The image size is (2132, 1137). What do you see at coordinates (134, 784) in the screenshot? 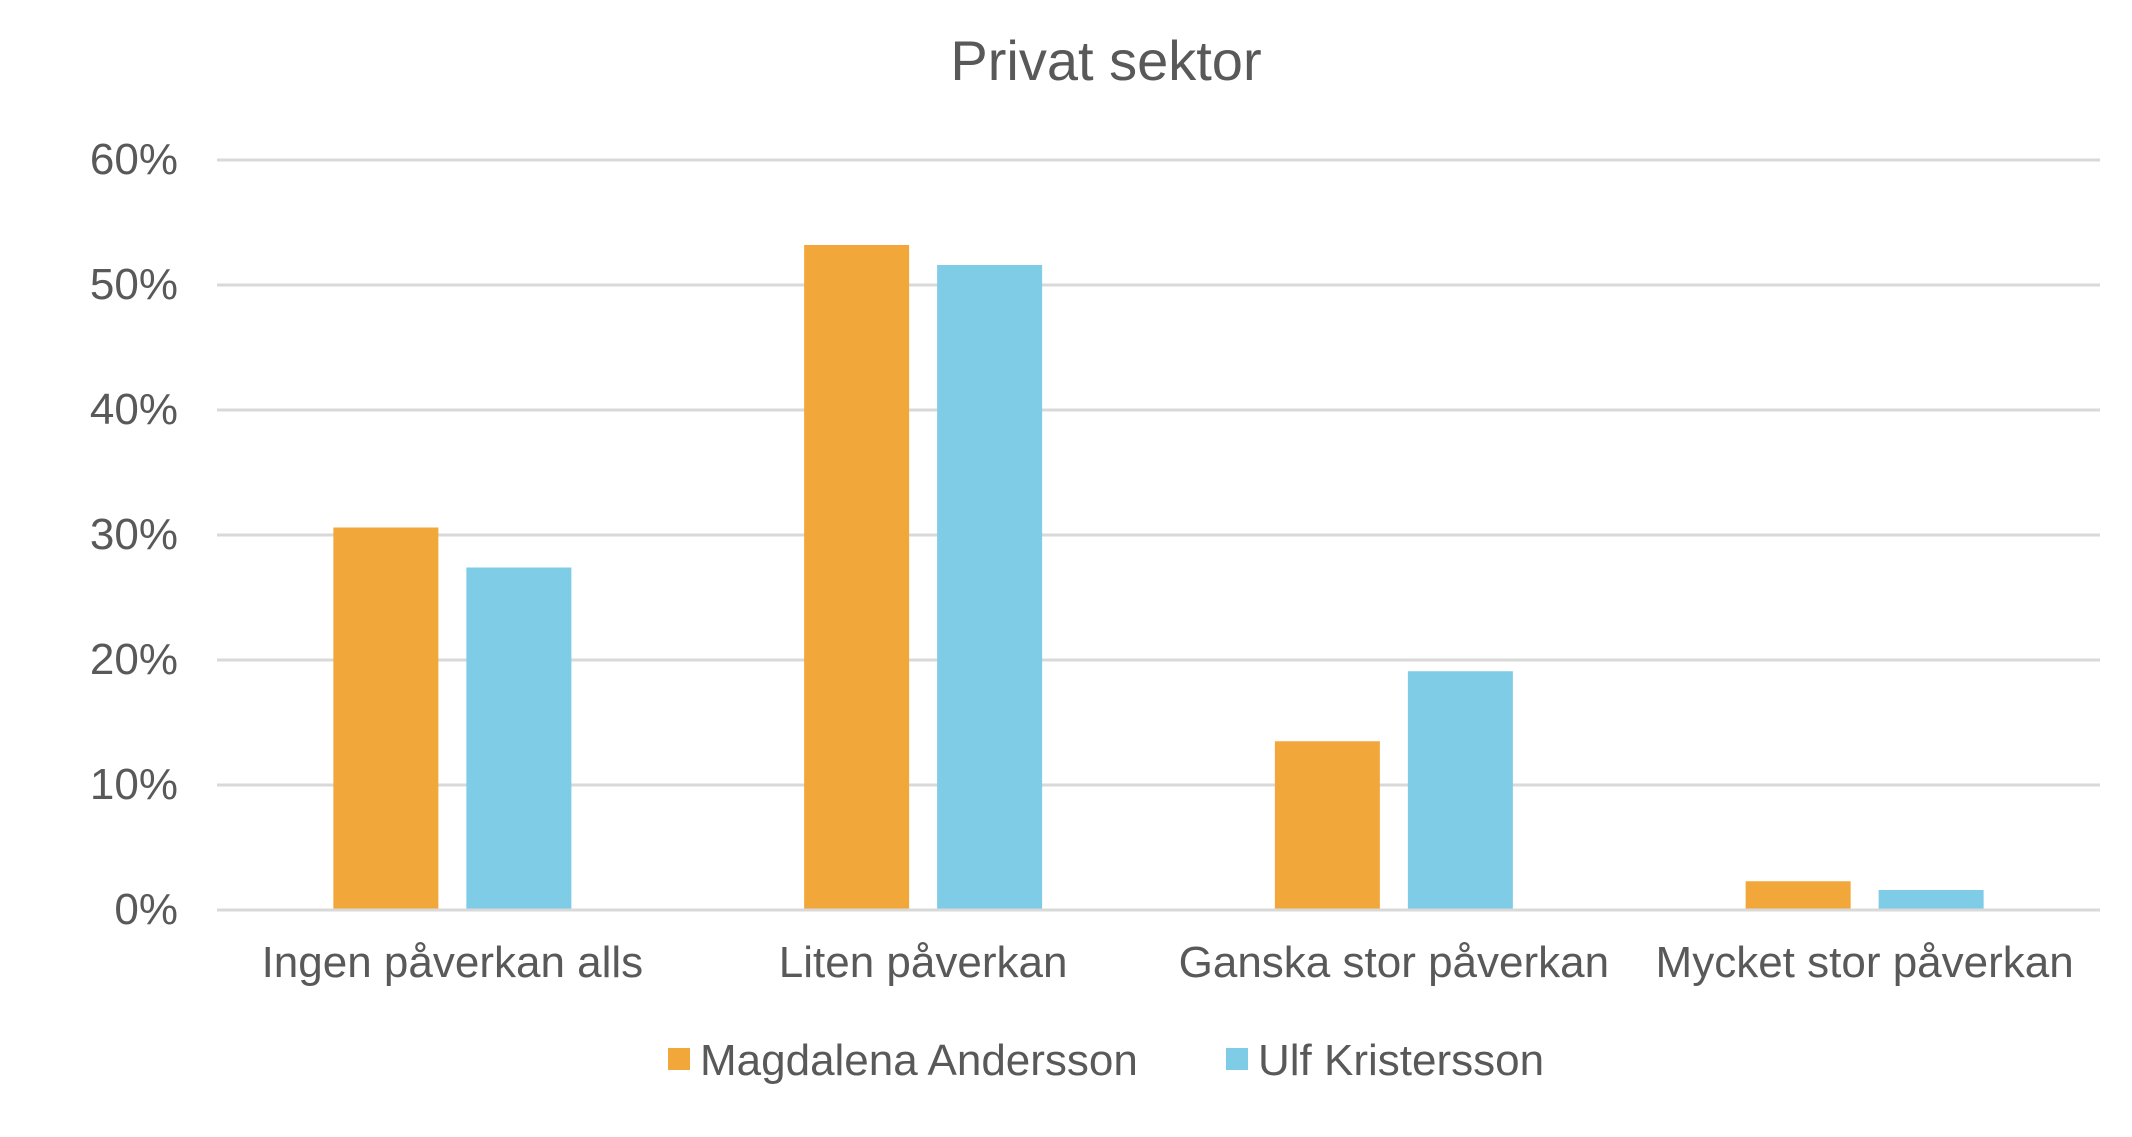
I see `y-tick-label: 10%` at bounding box center [134, 784].